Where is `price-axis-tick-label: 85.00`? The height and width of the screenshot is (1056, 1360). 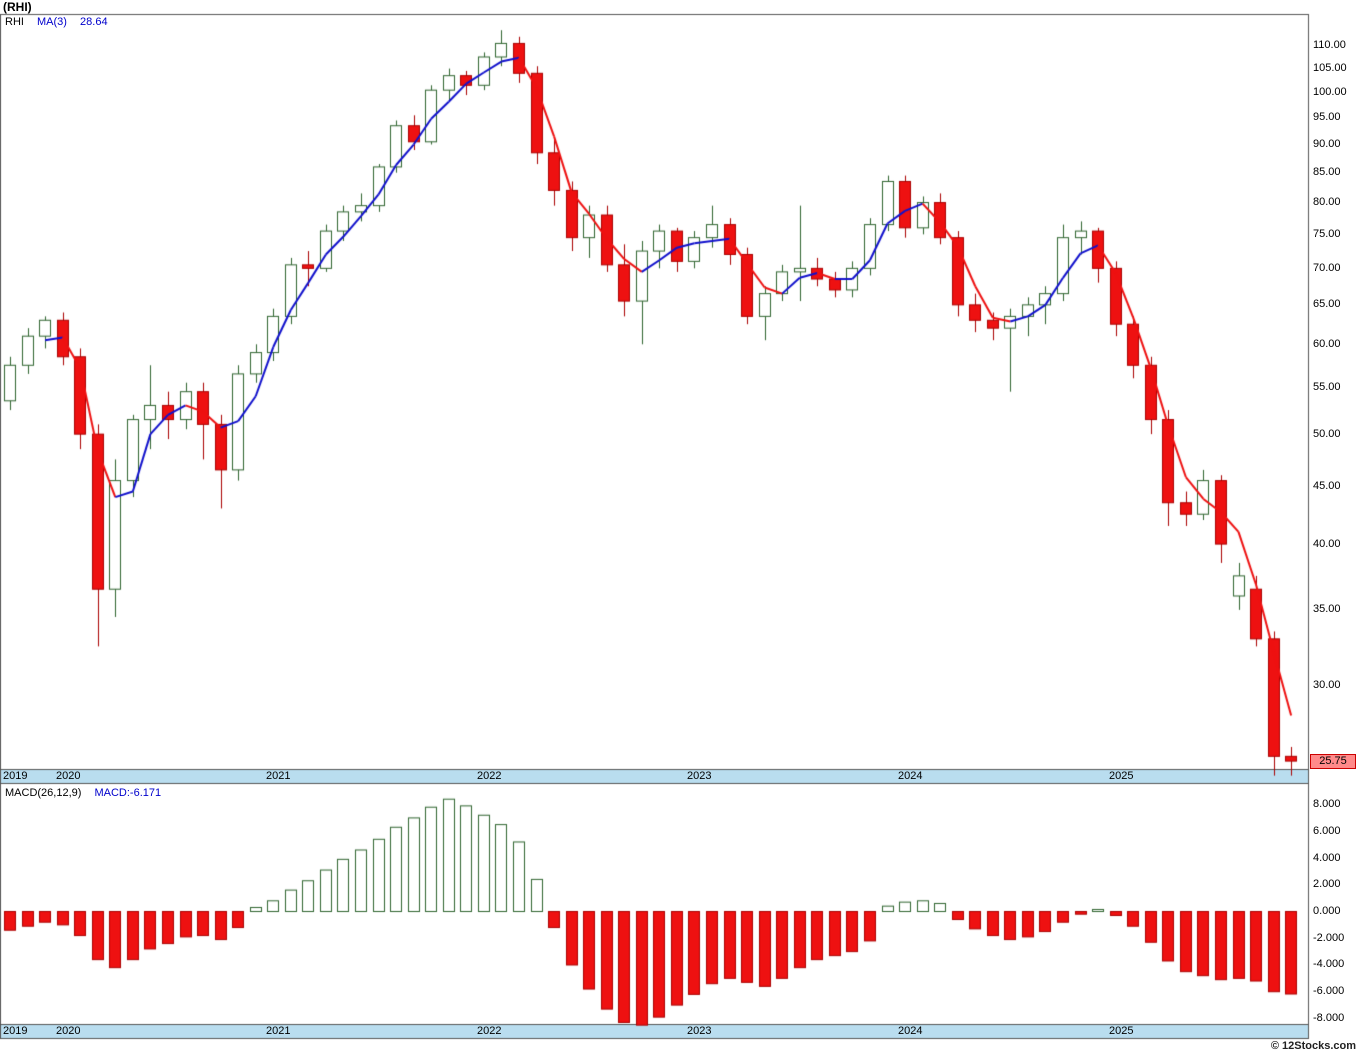 price-axis-tick-label: 85.00 is located at coordinates (1327, 172).